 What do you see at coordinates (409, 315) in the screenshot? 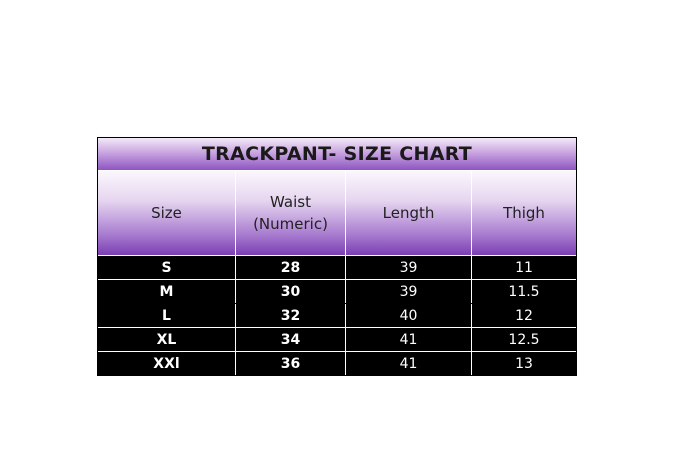
I see `cell-length: 40` at bounding box center [409, 315].